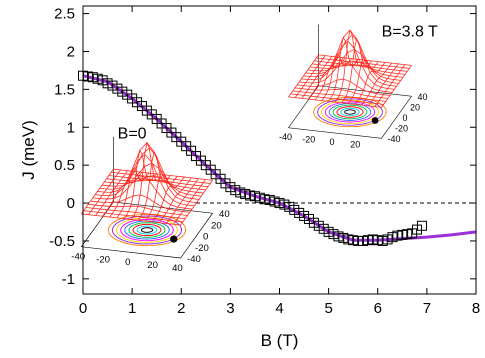  Describe the element at coordinates (230, 308) in the screenshot. I see `x-tick-label: 3` at that location.